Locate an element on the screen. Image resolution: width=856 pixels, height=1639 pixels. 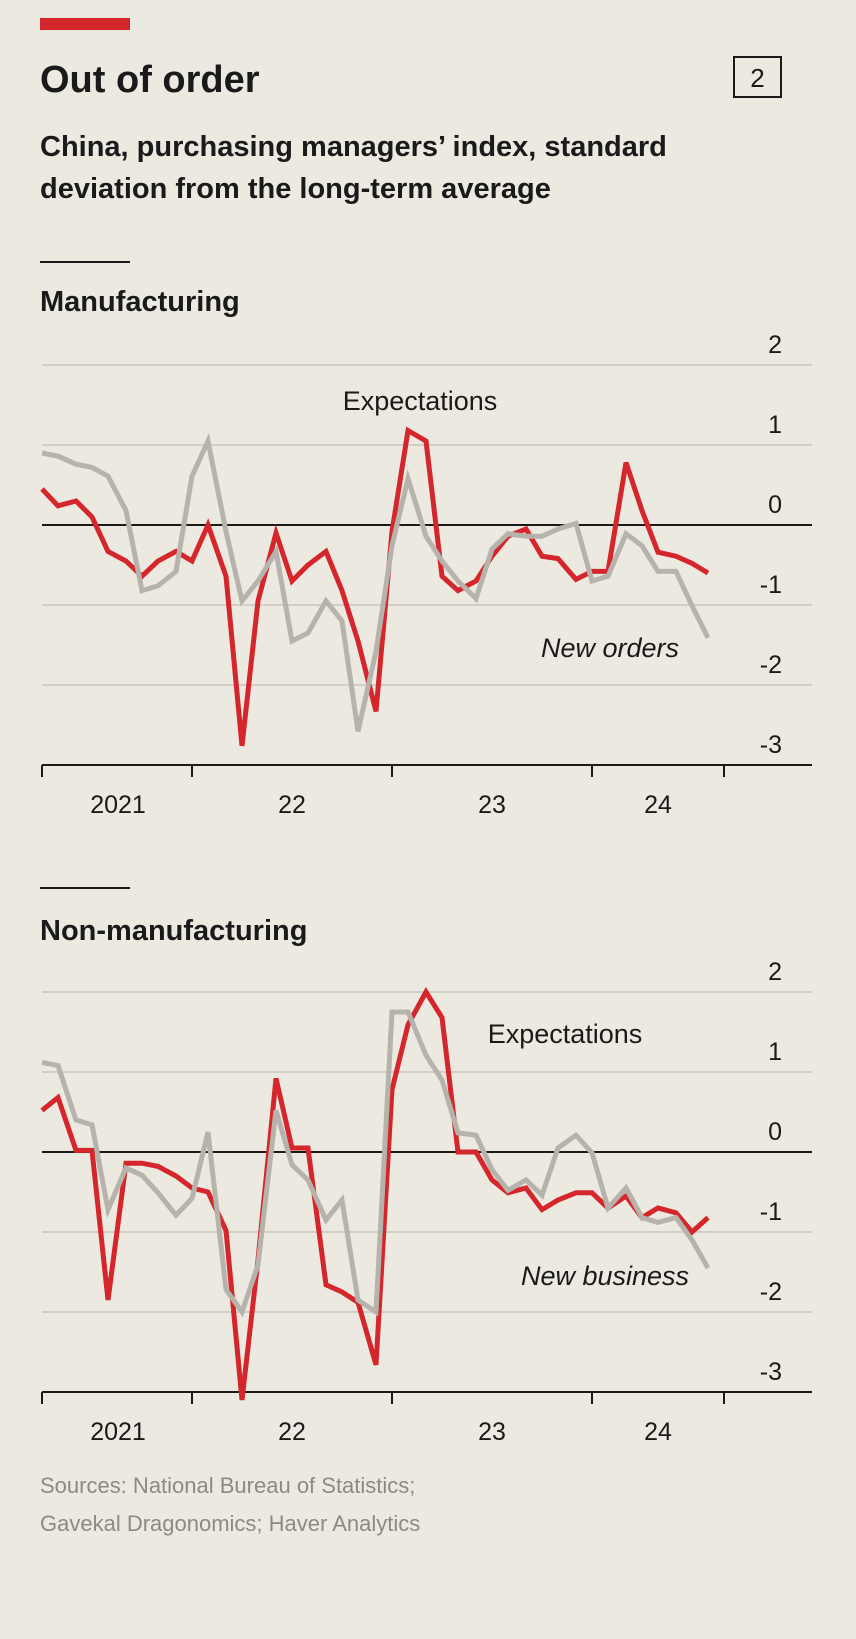
subtitle: deviation from the long-term average is located at coordinates (295, 189).